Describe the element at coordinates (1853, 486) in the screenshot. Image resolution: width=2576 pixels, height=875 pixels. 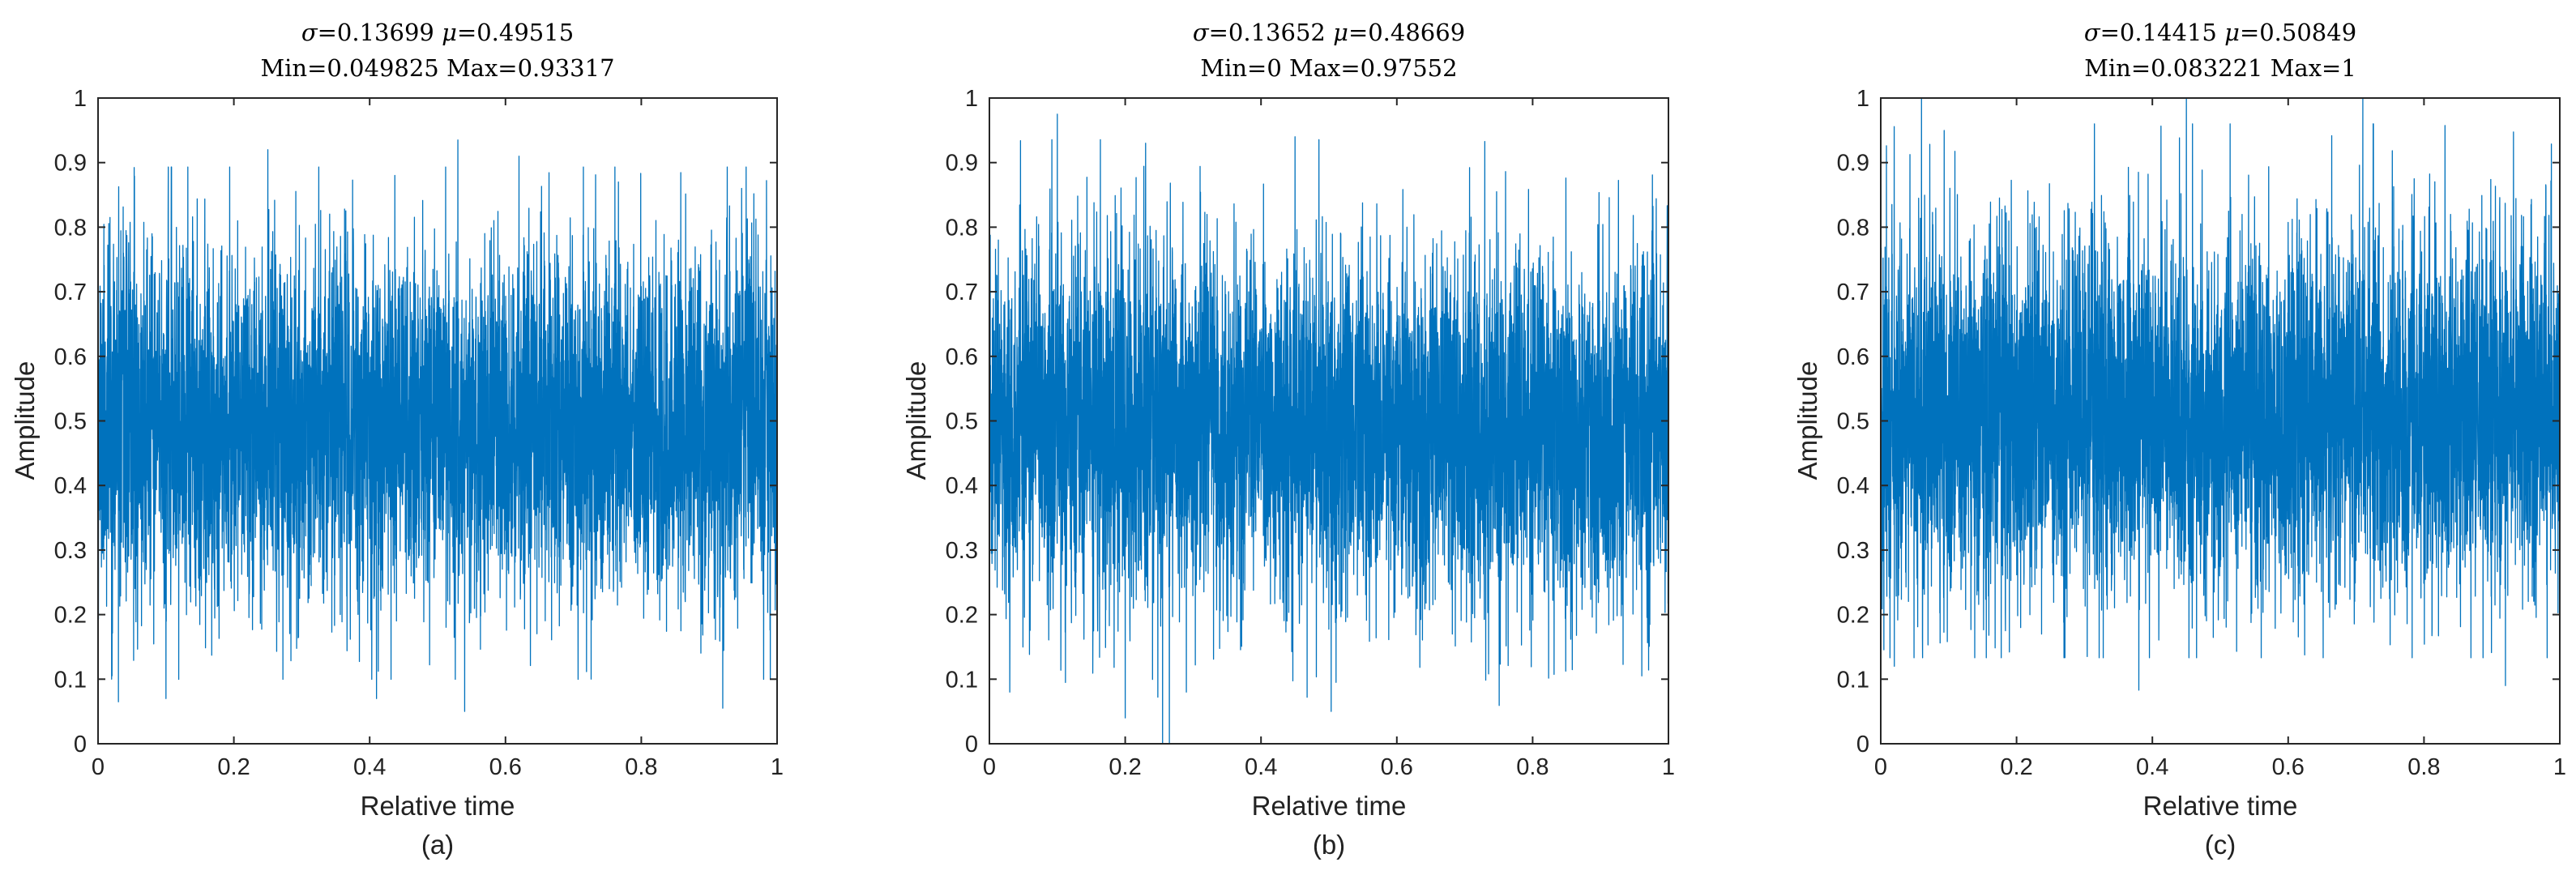
I see `panel-c-ytick-label: 0.4` at that location.